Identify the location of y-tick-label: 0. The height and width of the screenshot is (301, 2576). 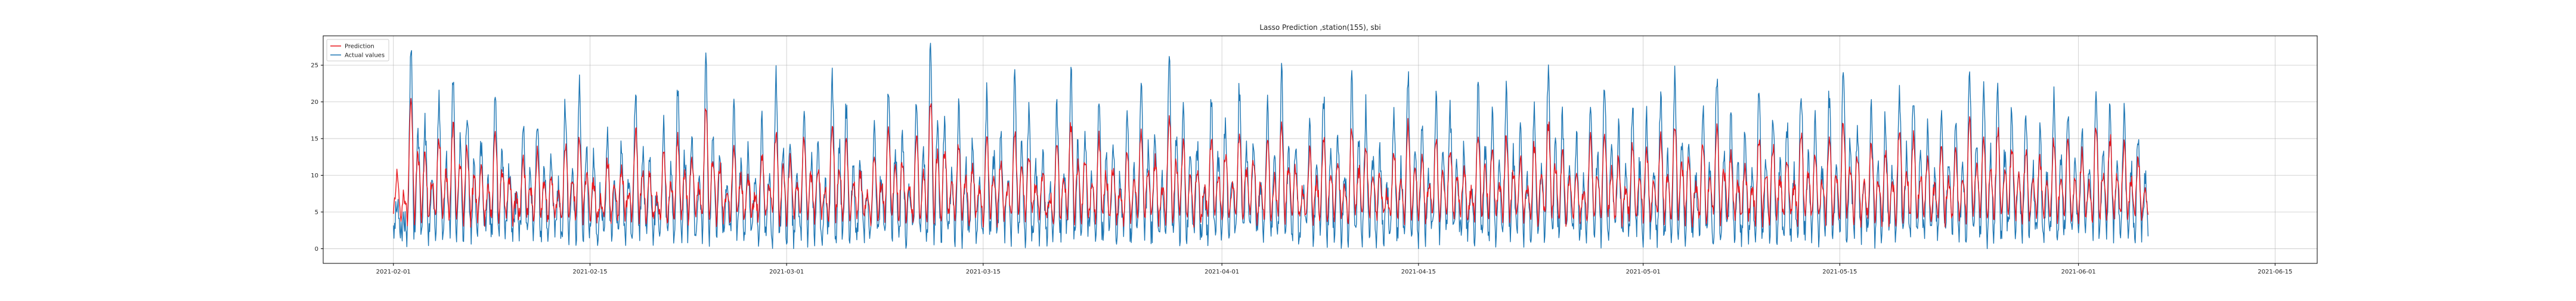
(316, 249).